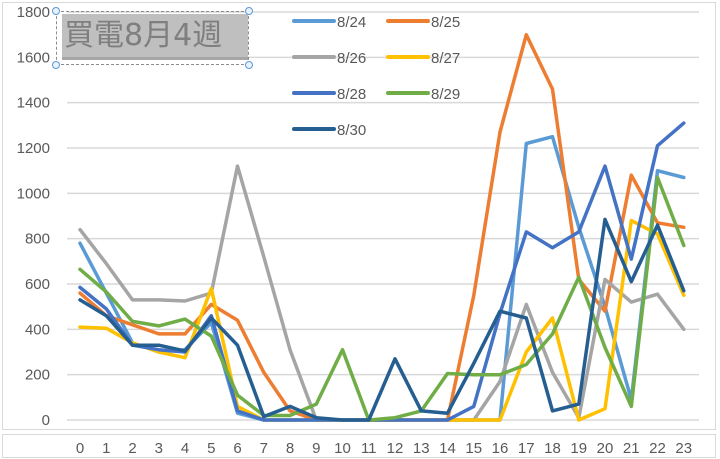  What do you see at coordinates (500, 448) in the screenshot?
I see `x-tick-label: 16` at bounding box center [500, 448].